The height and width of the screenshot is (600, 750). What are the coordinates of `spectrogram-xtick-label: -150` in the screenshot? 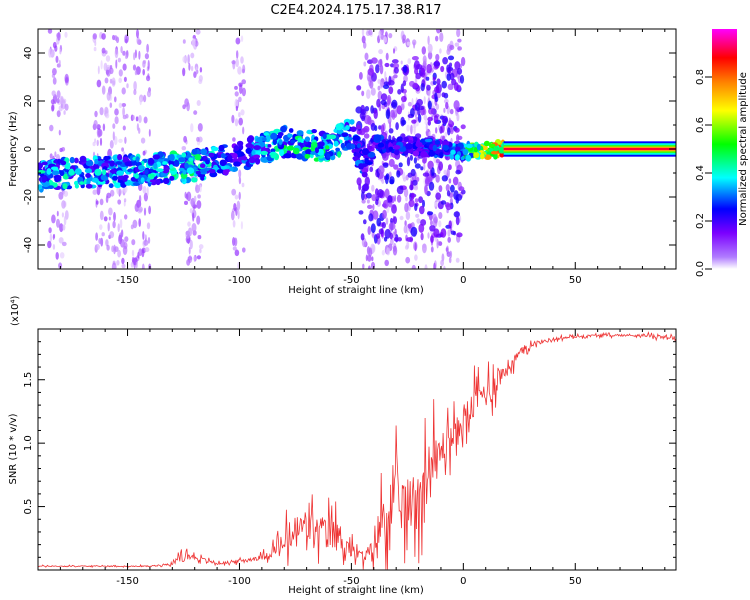 It's located at (127, 280).